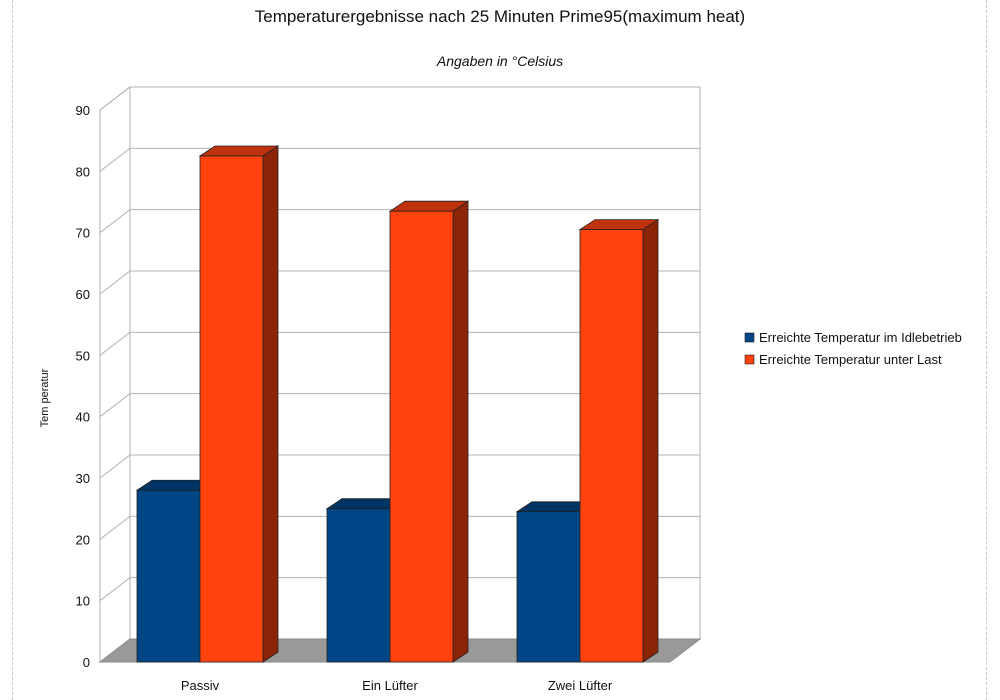  What do you see at coordinates (200, 685) in the screenshot?
I see `category-label: Passiv` at bounding box center [200, 685].